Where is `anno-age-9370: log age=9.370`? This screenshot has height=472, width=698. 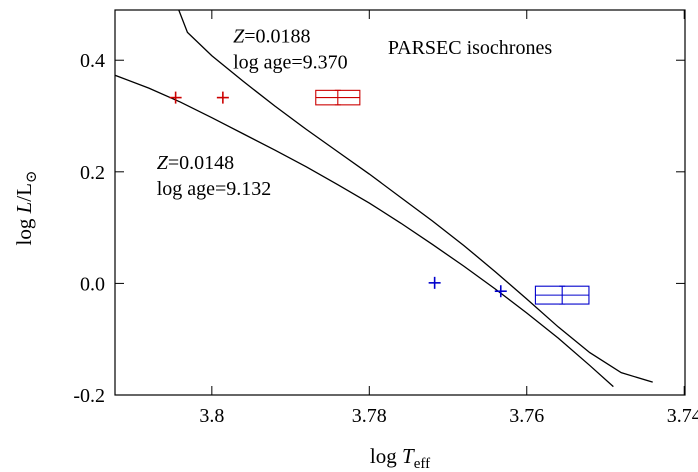 anno-age-9370: log age=9.370 is located at coordinates (290, 63).